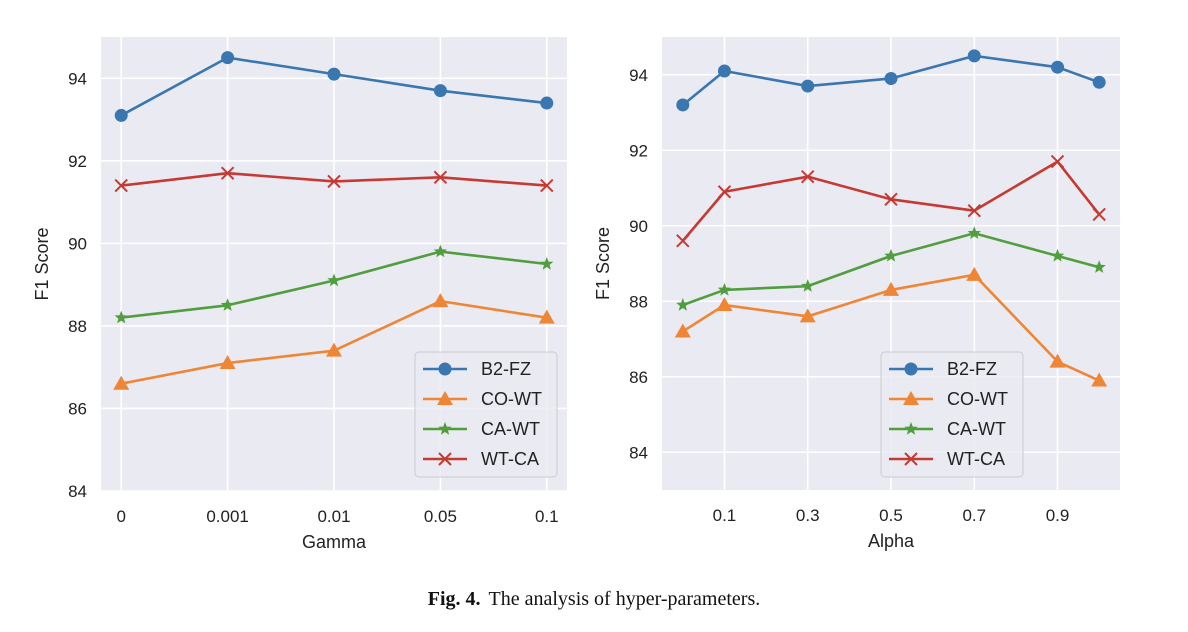 This screenshot has width=1188, height=632. I want to click on x-tick-label: 0.001, so click(227, 516).